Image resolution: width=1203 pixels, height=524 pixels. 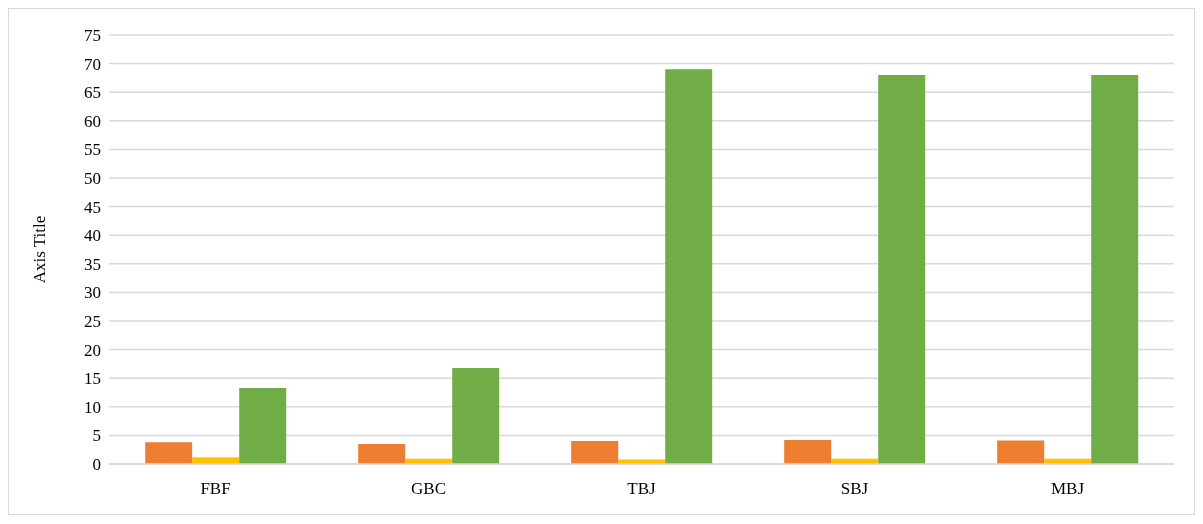 What do you see at coordinates (92, 150) in the screenshot?
I see `y-tick-label: 55` at bounding box center [92, 150].